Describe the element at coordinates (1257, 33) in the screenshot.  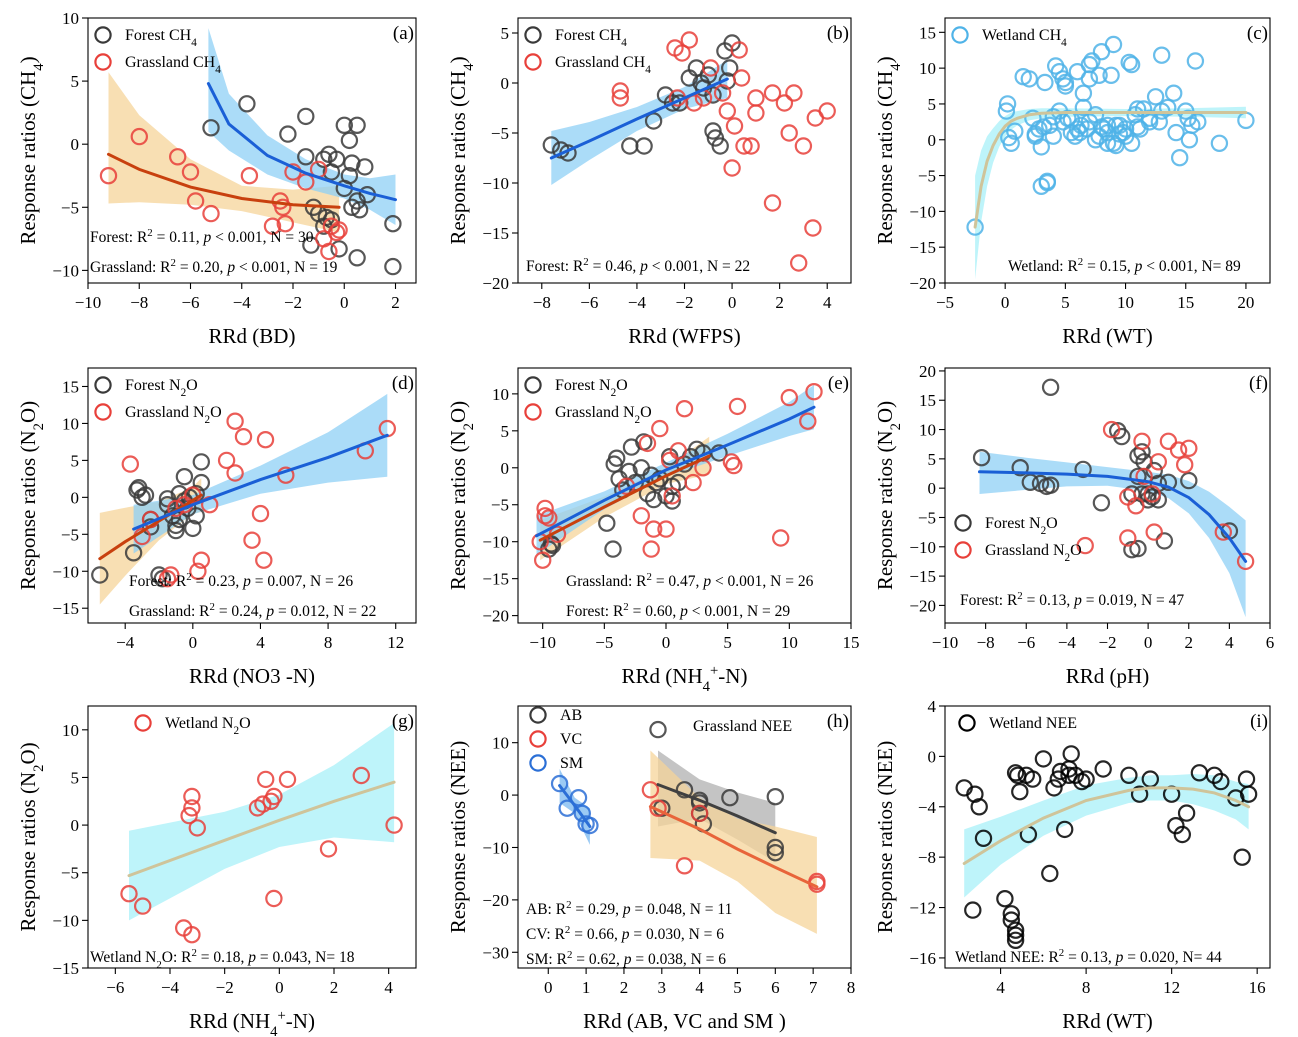
I see `panel-label: (c)` at that location.